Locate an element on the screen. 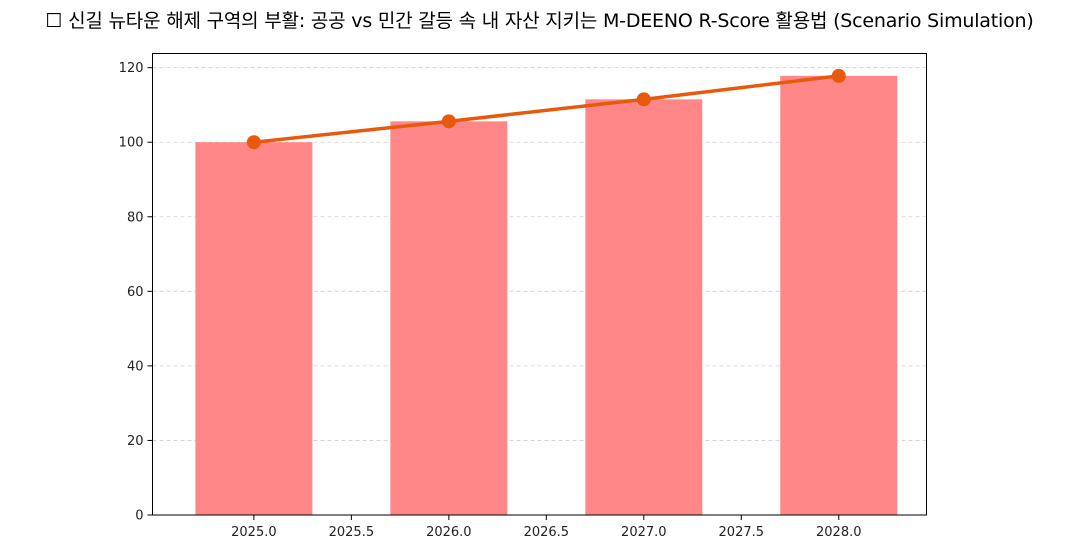 This screenshot has width=1079, height=549. x-tick-label: 2028.0 is located at coordinates (839, 532).